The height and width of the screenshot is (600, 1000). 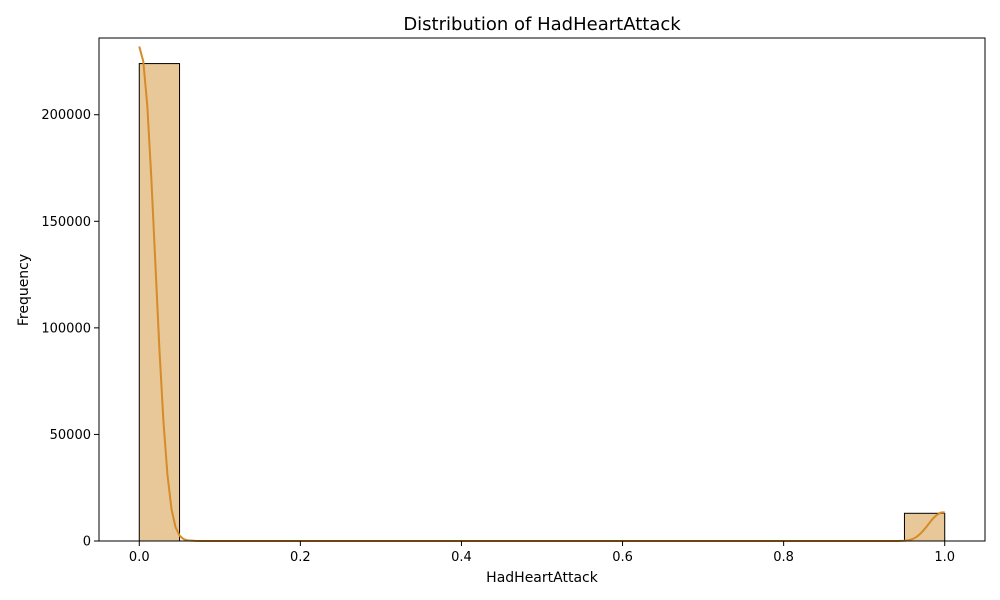 What do you see at coordinates (70, 435) in the screenshot?
I see `y-tick-label-1: 50000` at bounding box center [70, 435].